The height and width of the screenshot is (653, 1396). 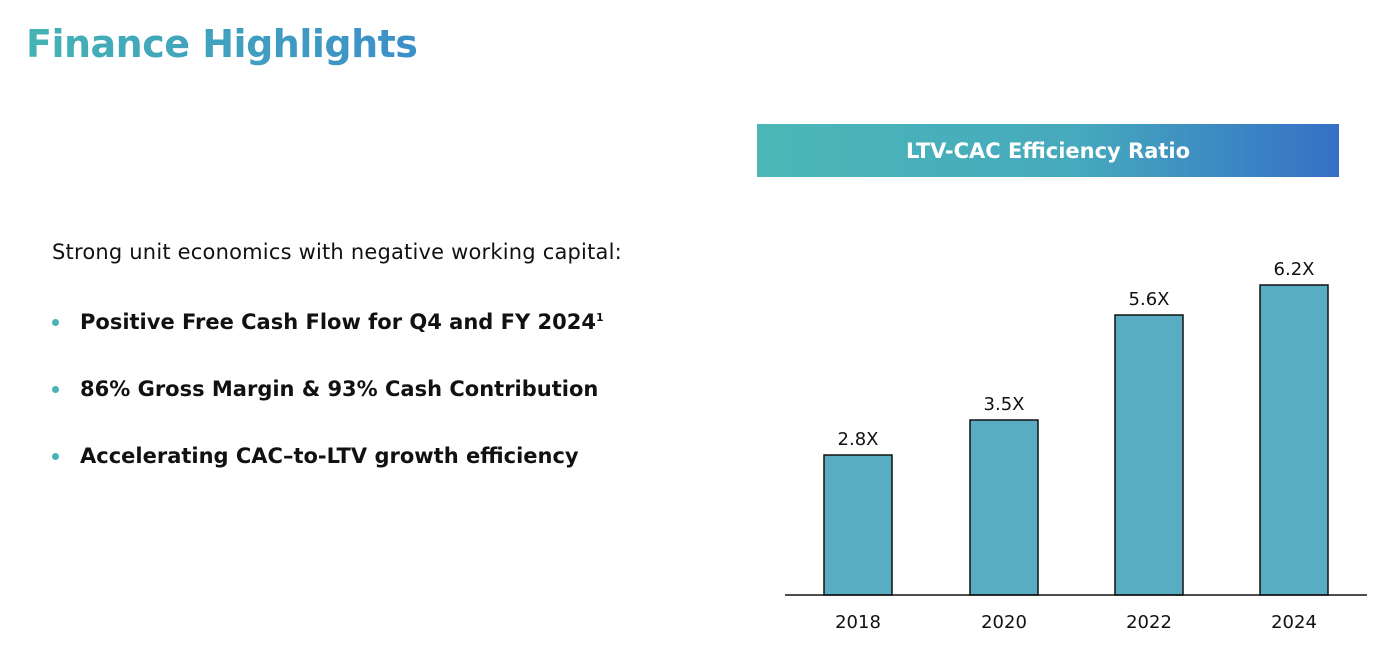 What do you see at coordinates (858, 622) in the screenshot?
I see `x-tick-label-2018: 2018` at bounding box center [858, 622].